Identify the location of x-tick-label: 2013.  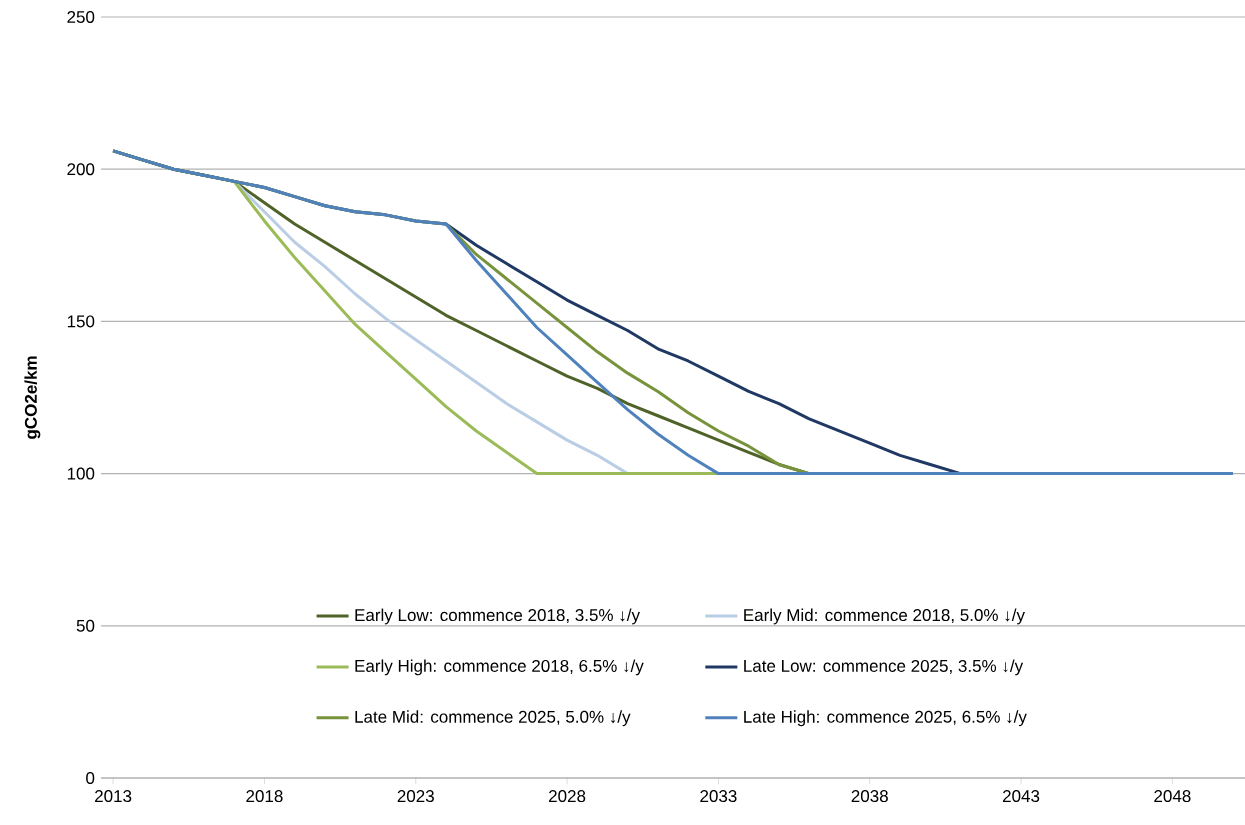
(113, 796).